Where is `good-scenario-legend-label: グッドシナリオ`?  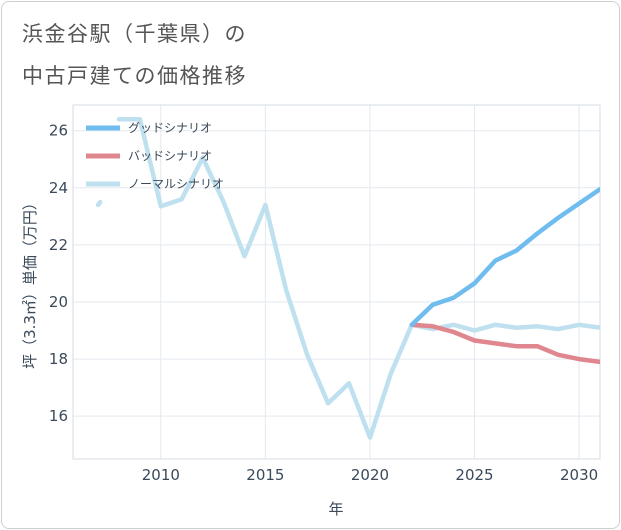
good-scenario-legend-label: グッドシナリオ is located at coordinates (170, 128).